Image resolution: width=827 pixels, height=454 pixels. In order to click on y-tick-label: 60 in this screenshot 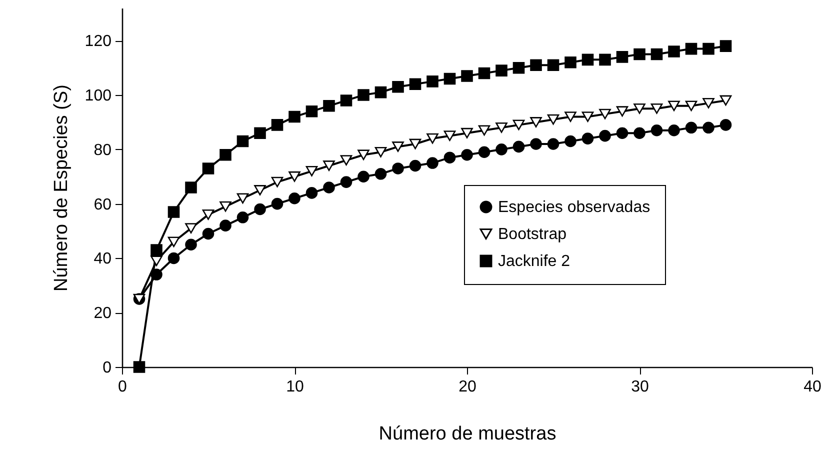, I will do `click(103, 205)`.